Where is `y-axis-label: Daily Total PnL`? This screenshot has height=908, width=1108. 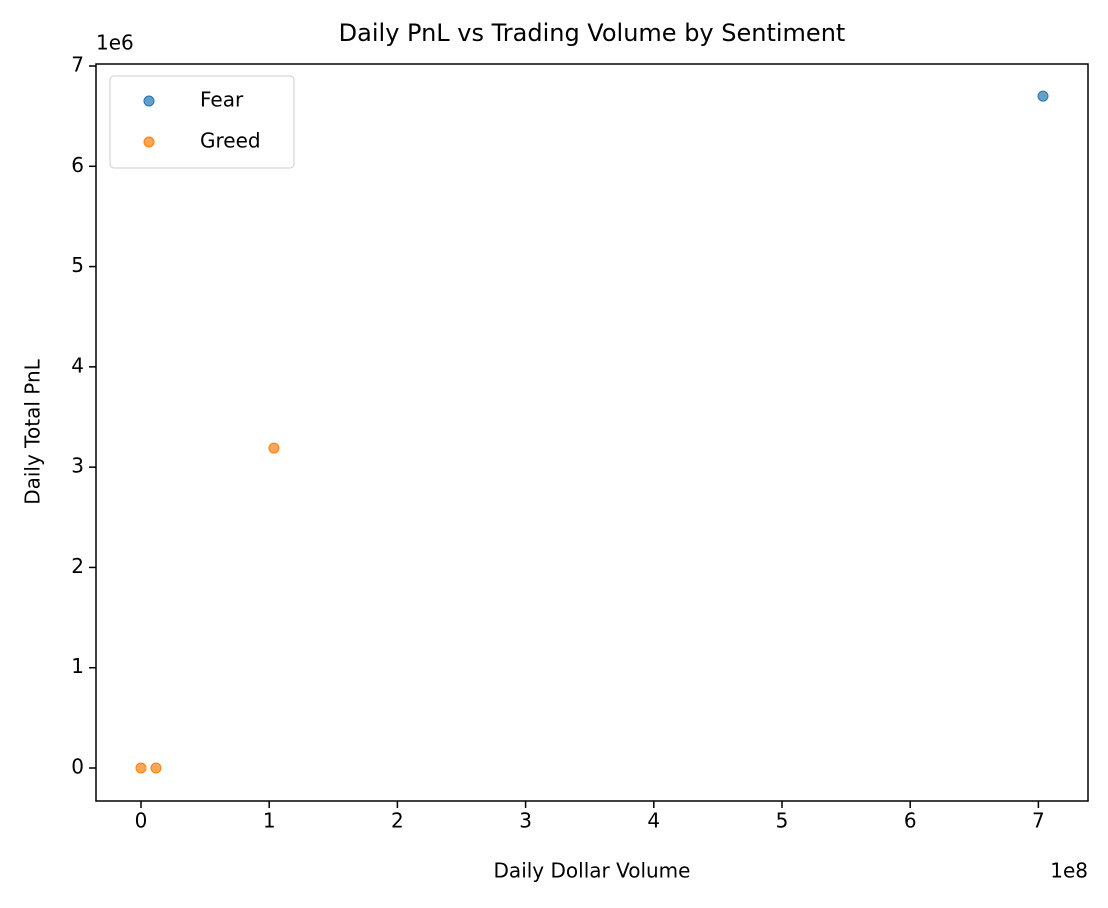
y-axis-label: Daily Total PnL is located at coordinates (33, 431).